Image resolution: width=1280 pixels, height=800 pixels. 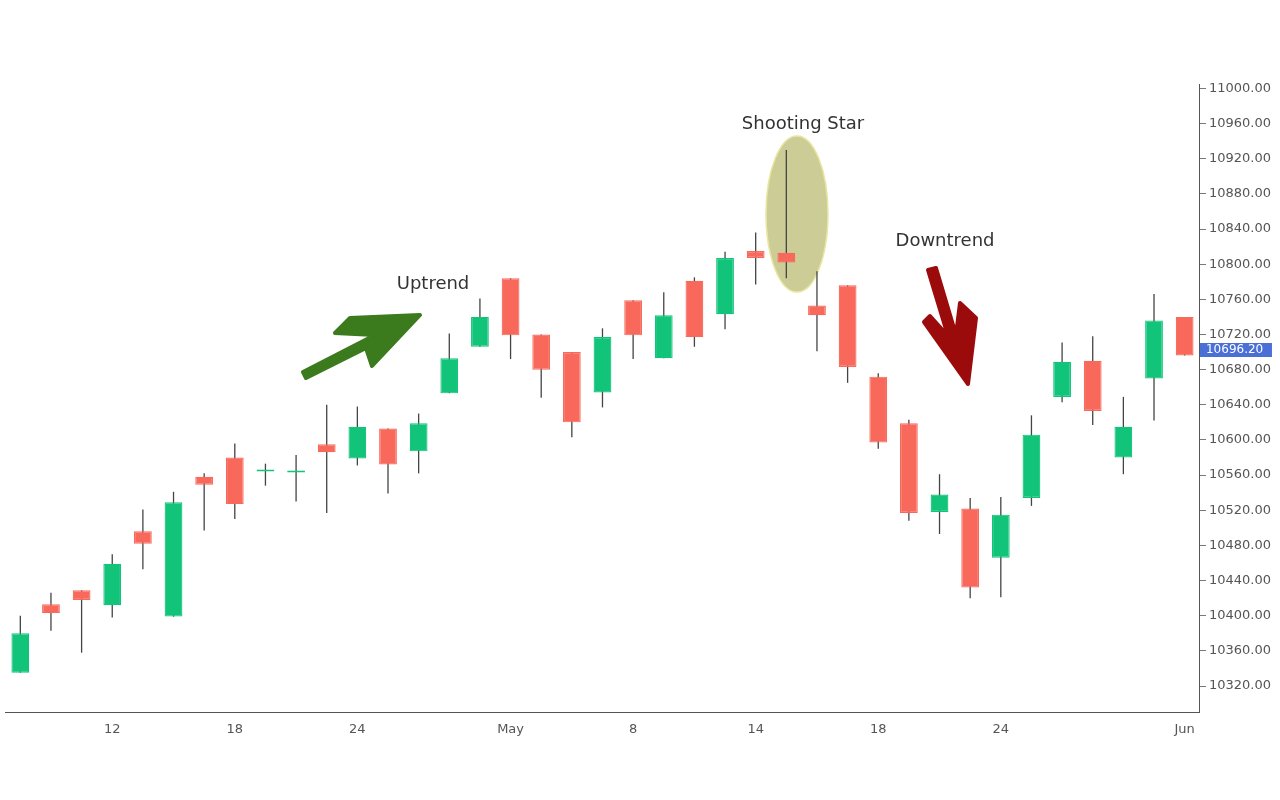 I want to click on y-tick-label: 10960.00, so click(x=1239, y=122).